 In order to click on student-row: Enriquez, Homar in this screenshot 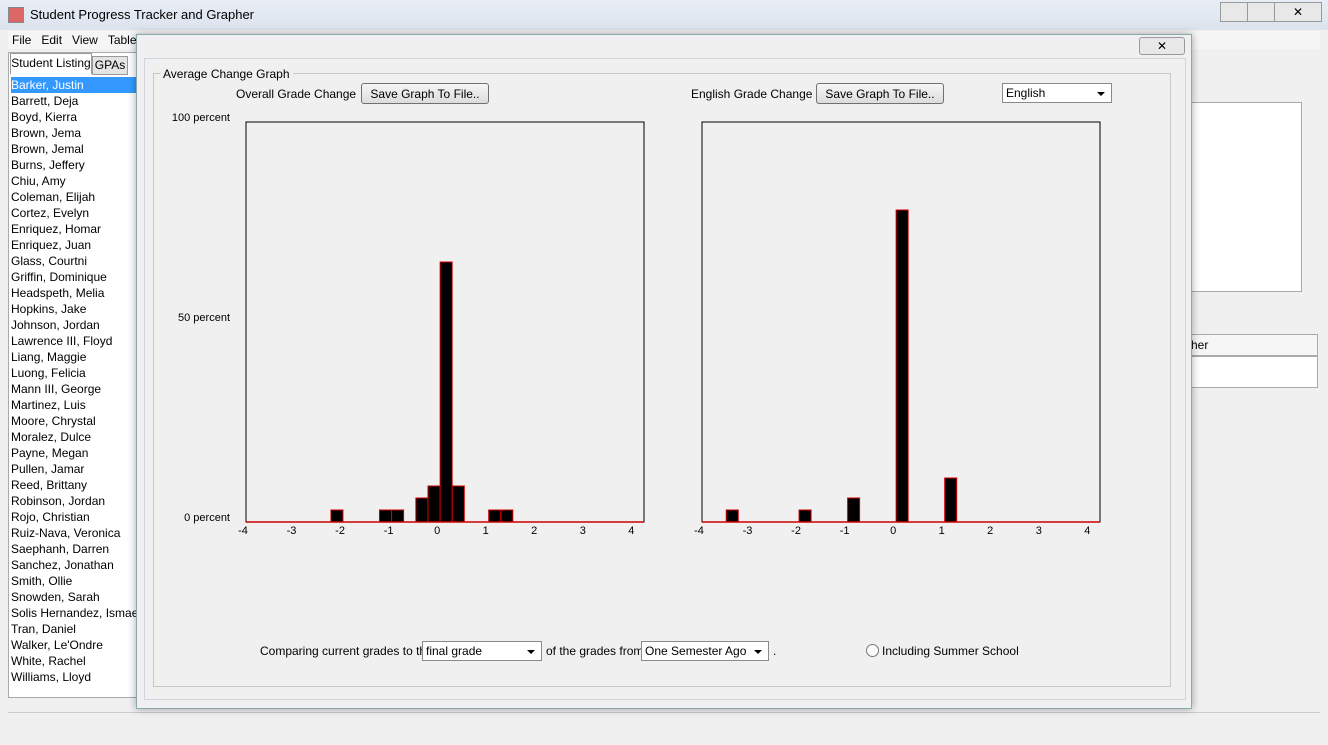, I will do `click(56, 229)`.